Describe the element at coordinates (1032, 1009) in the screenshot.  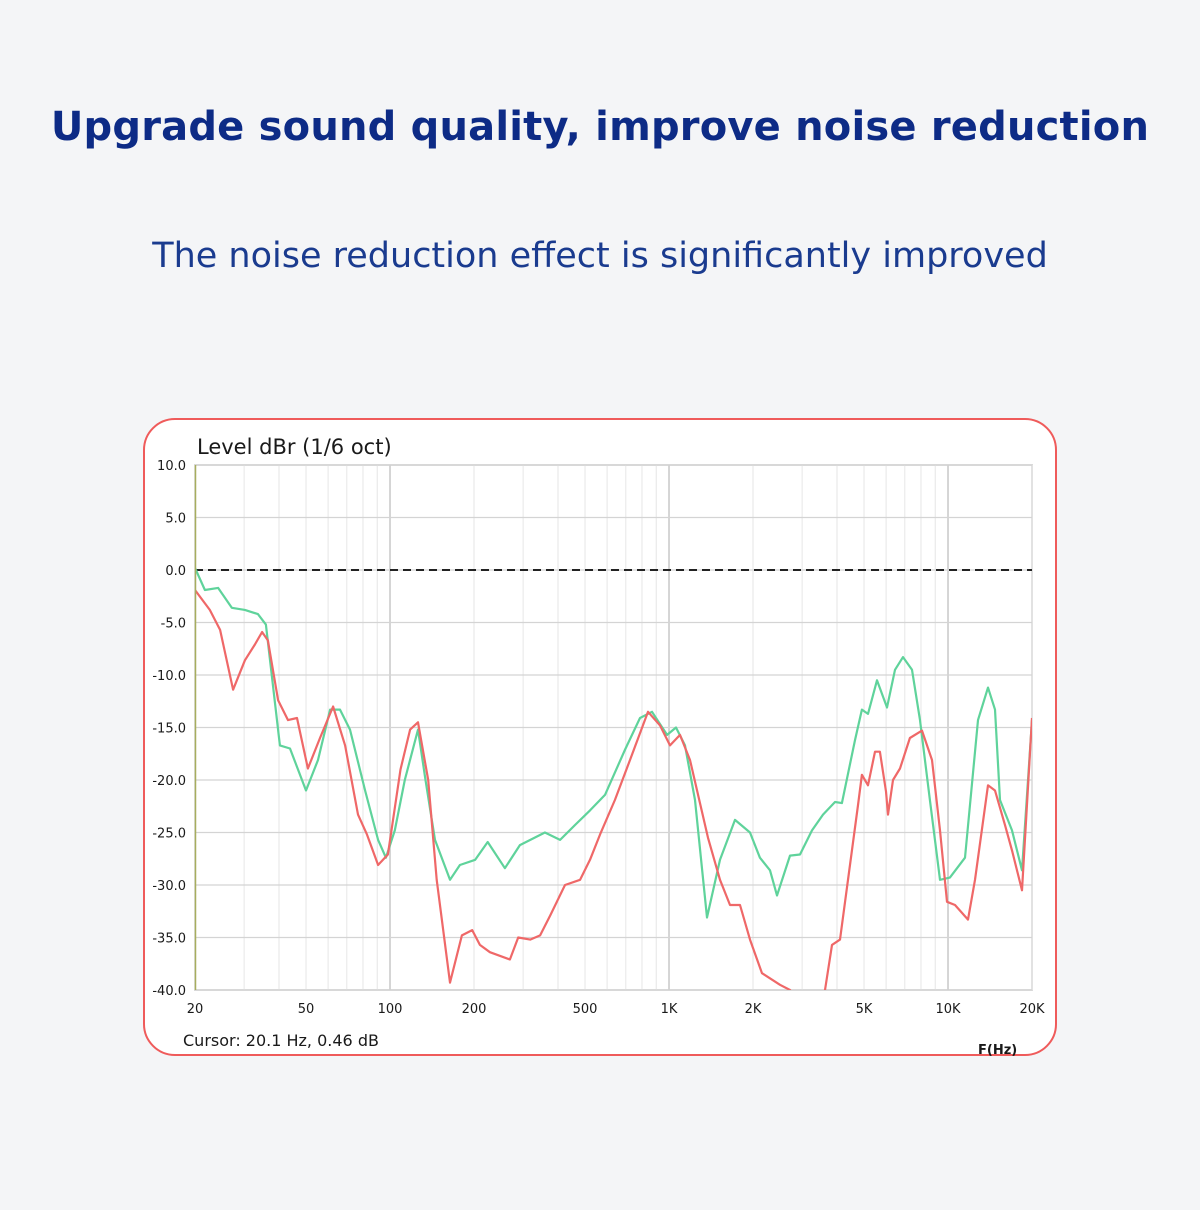
I see `x-tick-label: 20K` at that location.